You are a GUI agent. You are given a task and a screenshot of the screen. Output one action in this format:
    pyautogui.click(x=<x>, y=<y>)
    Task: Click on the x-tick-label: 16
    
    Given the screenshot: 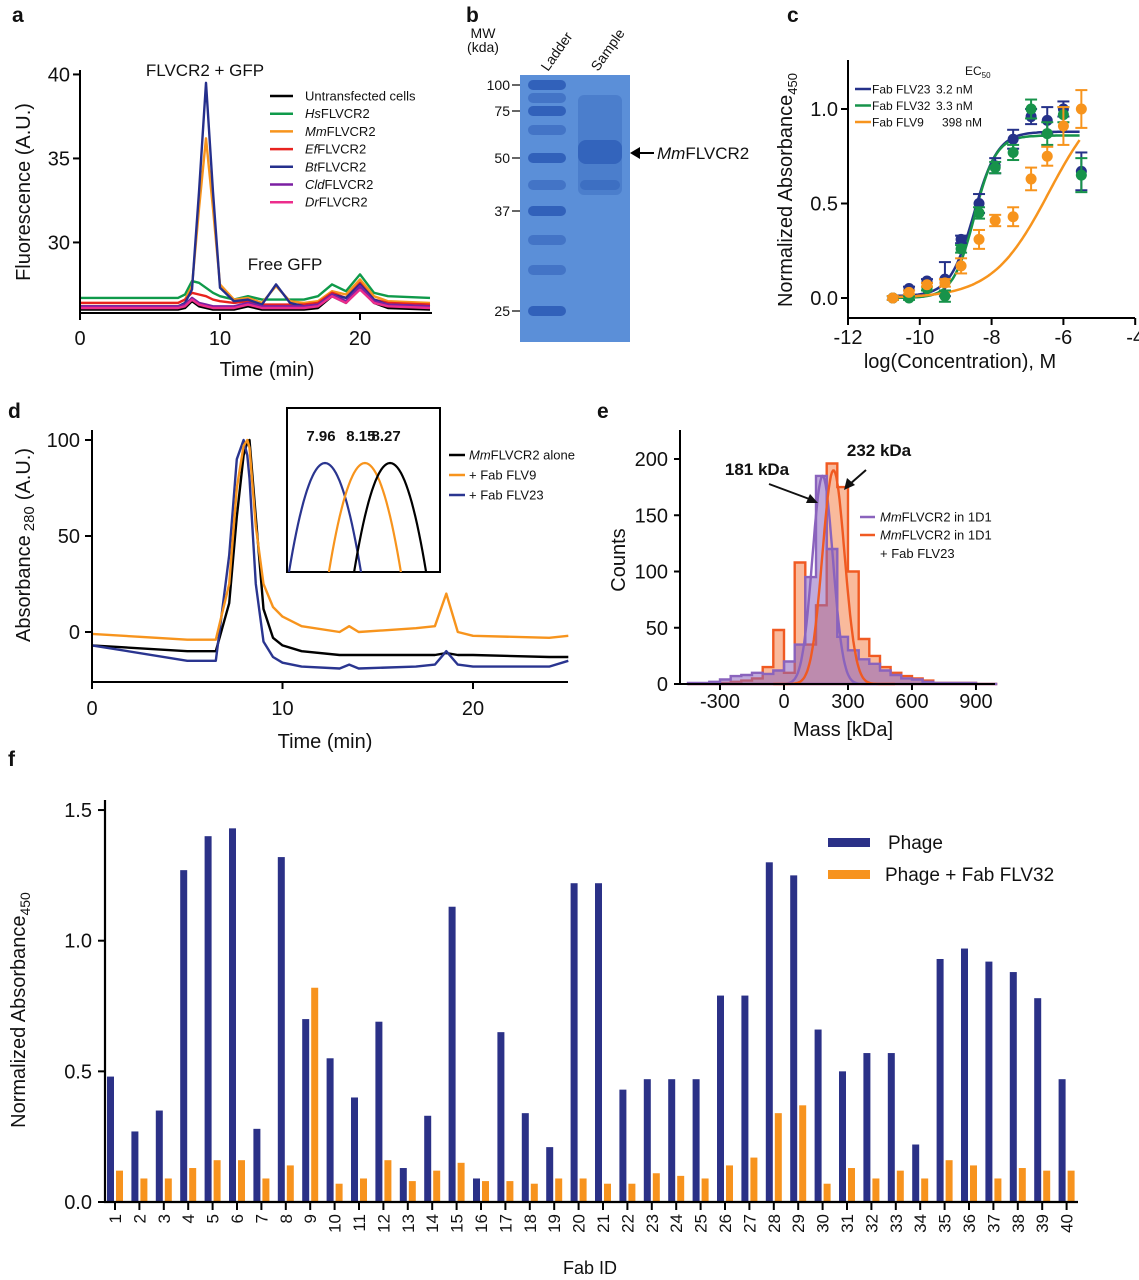 What is the action you would take?
    pyautogui.click(x=481, y=1223)
    